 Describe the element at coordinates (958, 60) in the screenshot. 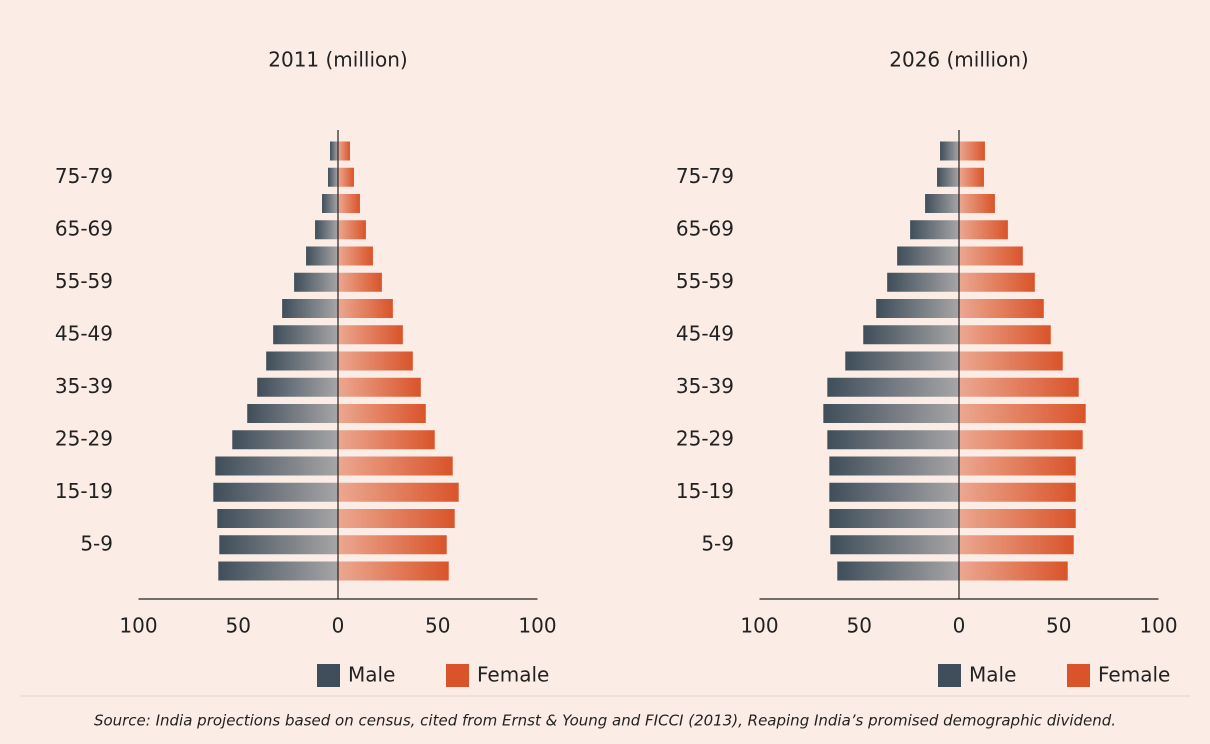

I see `chart-title: 2026 (million)` at that location.